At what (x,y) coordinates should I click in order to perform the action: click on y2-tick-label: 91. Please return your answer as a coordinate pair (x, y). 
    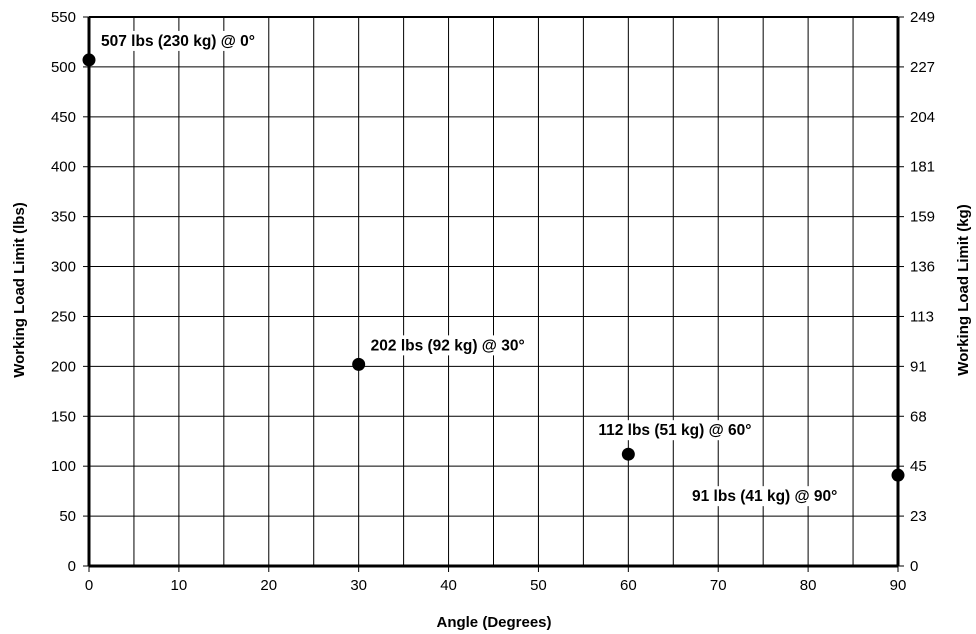
    Looking at the image, I should click on (918, 366).